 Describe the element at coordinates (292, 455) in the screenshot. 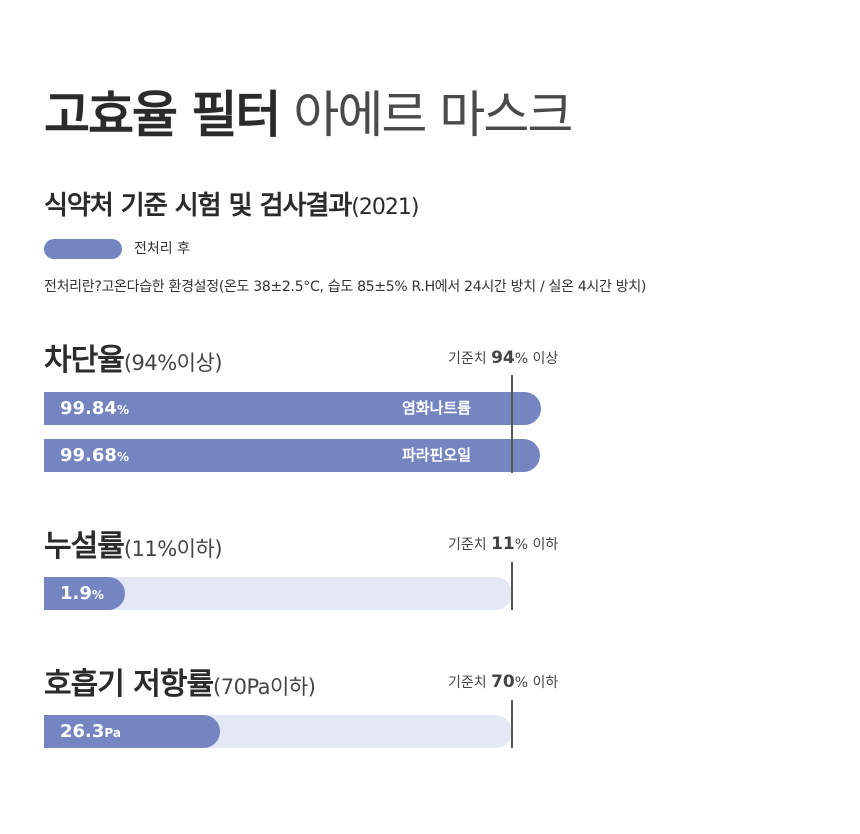

I see `bar-paraffin-oil: 99.68% 파라핀오일` at that location.